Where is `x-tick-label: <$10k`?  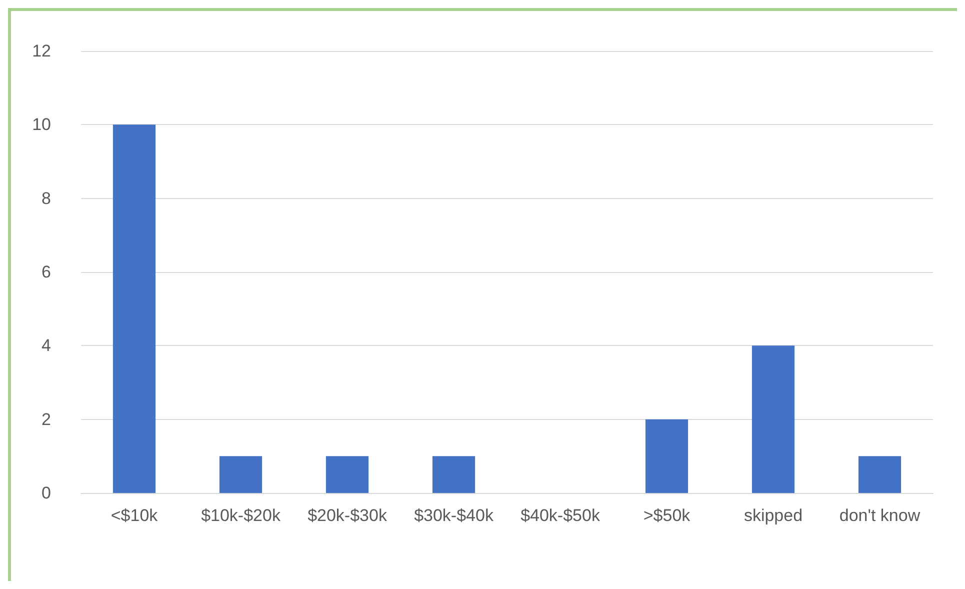
x-tick-label: <$10k is located at coordinates (134, 515).